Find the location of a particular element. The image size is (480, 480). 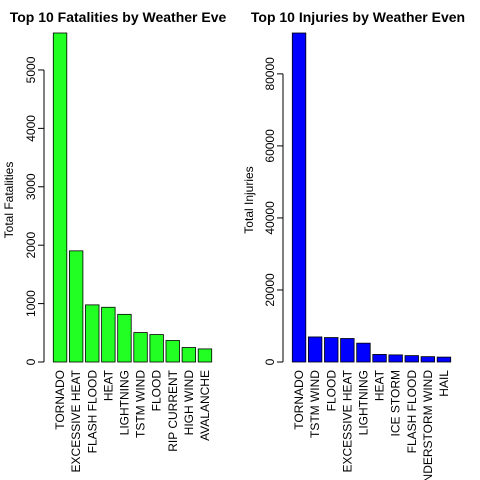

fatalities-category-label: LIGHTNING is located at coordinates (124, 402).